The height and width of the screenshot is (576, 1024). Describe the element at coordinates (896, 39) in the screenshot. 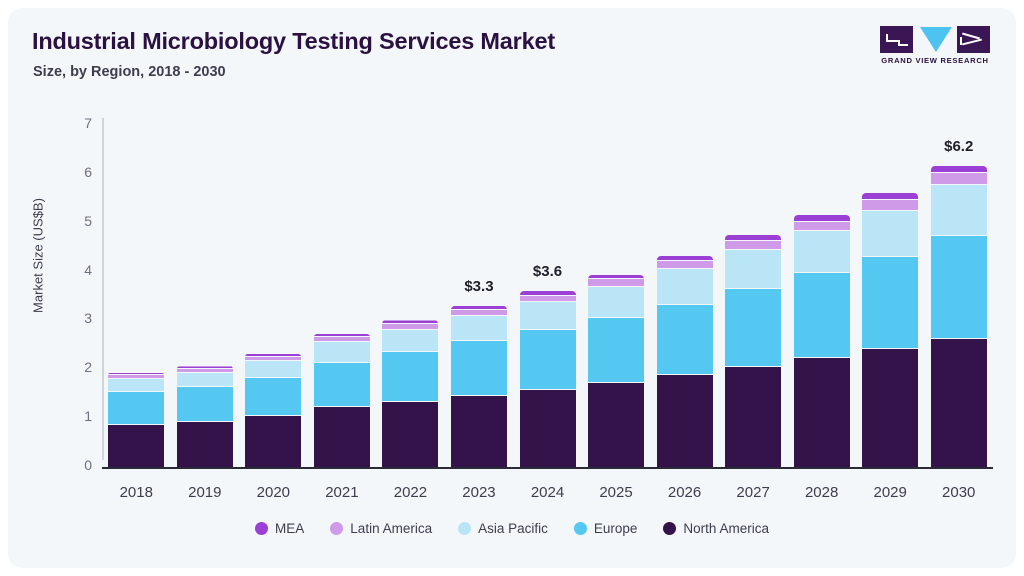

I see `logo-left-square-icon` at that location.